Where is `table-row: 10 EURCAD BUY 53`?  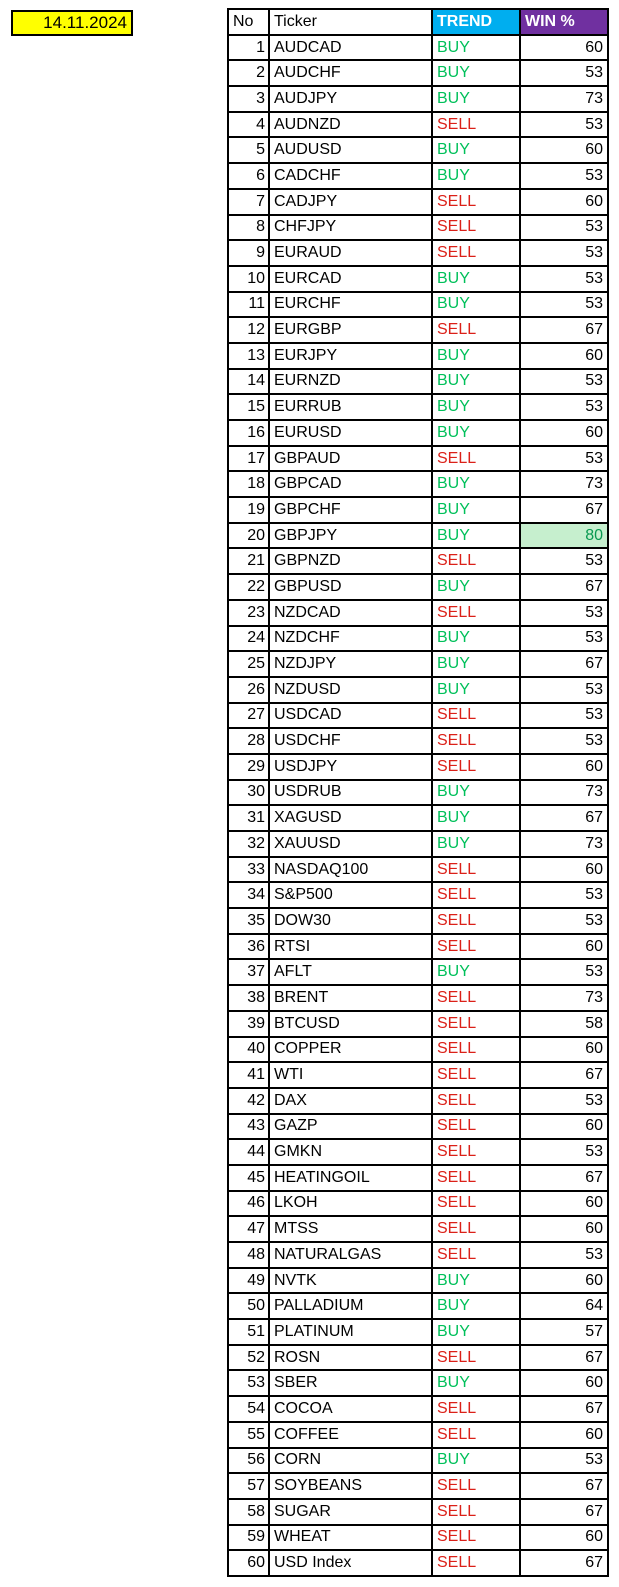
table-row: 10 EURCAD BUY 53 is located at coordinates (418, 278).